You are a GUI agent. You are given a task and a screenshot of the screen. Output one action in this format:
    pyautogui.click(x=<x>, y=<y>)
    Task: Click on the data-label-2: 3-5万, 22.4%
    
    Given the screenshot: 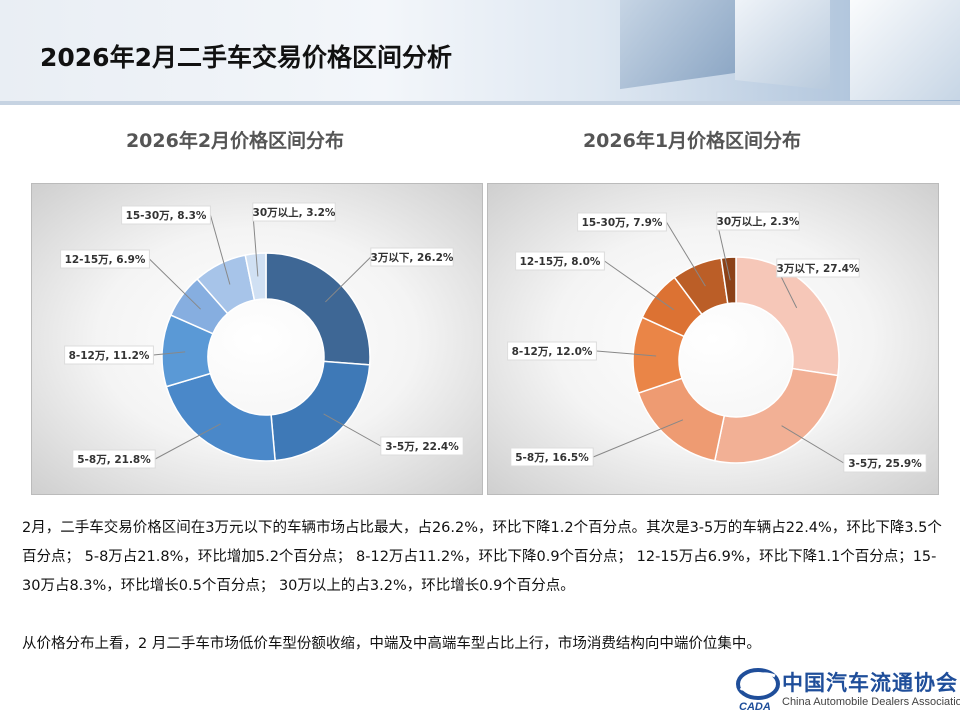 What is the action you would take?
    pyautogui.click(x=422, y=447)
    